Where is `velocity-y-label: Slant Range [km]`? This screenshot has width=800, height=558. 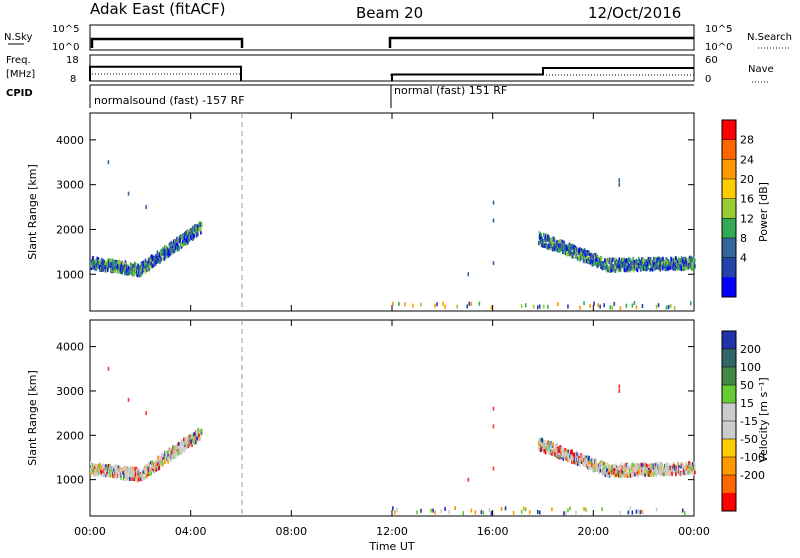 velocity-y-label: Slant Range [km] is located at coordinates (32, 418).